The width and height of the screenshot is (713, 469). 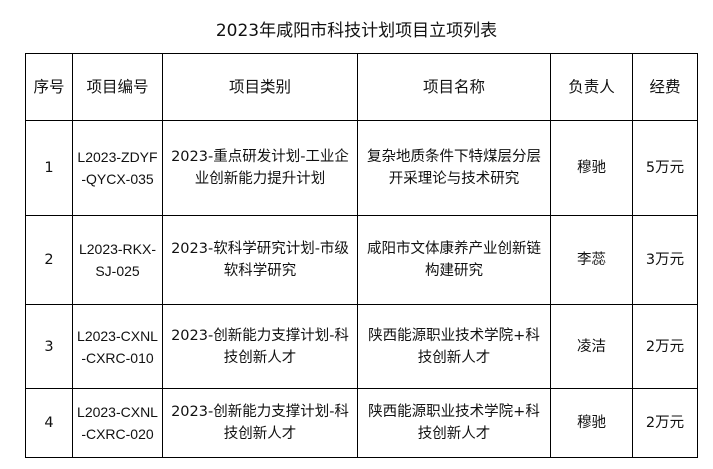 I want to click on header-code: 项目编号, so click(x=117, y=87).